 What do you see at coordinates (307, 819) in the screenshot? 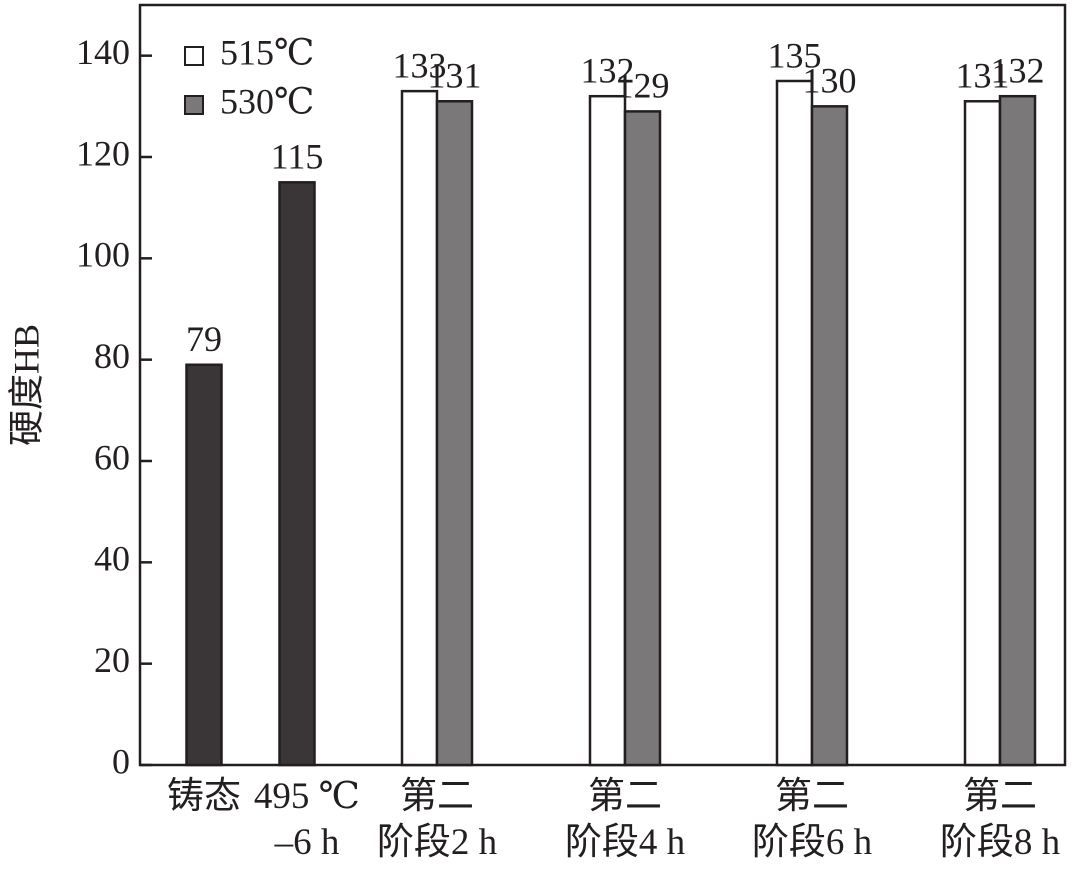
I see `x-tick-label: 495 ℃ –6 h` at bounding box center [307, 819].